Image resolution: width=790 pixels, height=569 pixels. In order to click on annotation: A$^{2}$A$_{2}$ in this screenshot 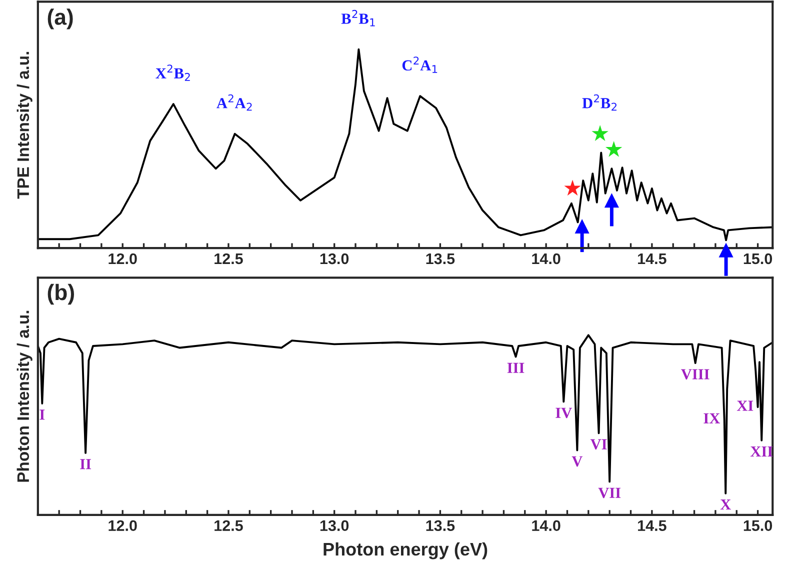, I will do `click(234, 102)`.